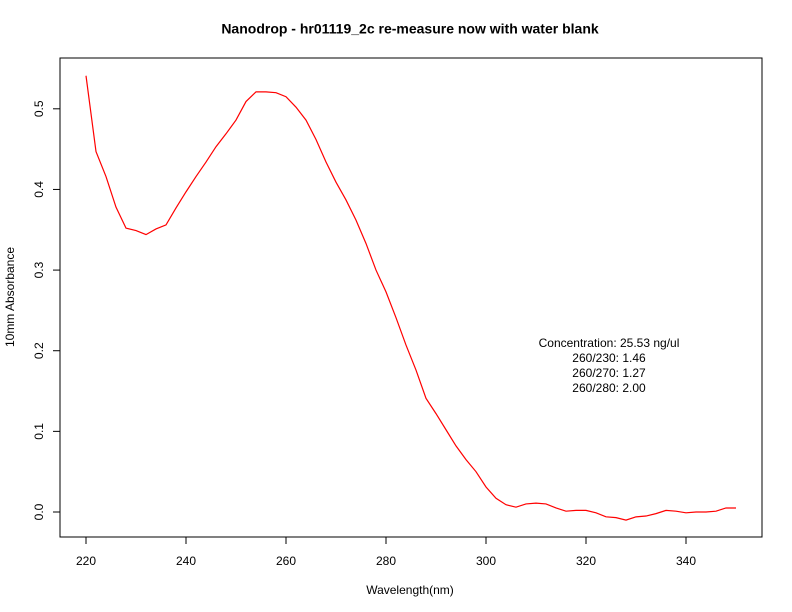  Describe the element at coordinates (609, 388) in the screenshot. I see `annotation: 260/280: 2.00` at that location.